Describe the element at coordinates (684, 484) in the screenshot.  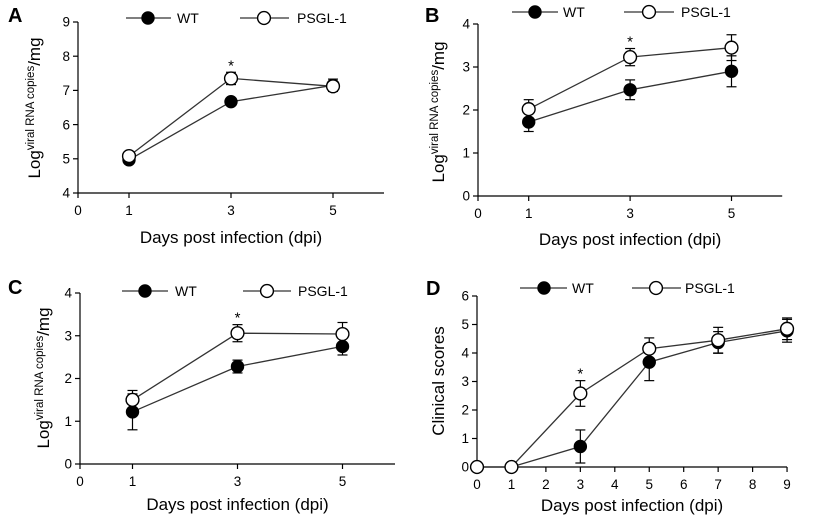
I see `panel-d-xtick-label-6: 6` at that location.